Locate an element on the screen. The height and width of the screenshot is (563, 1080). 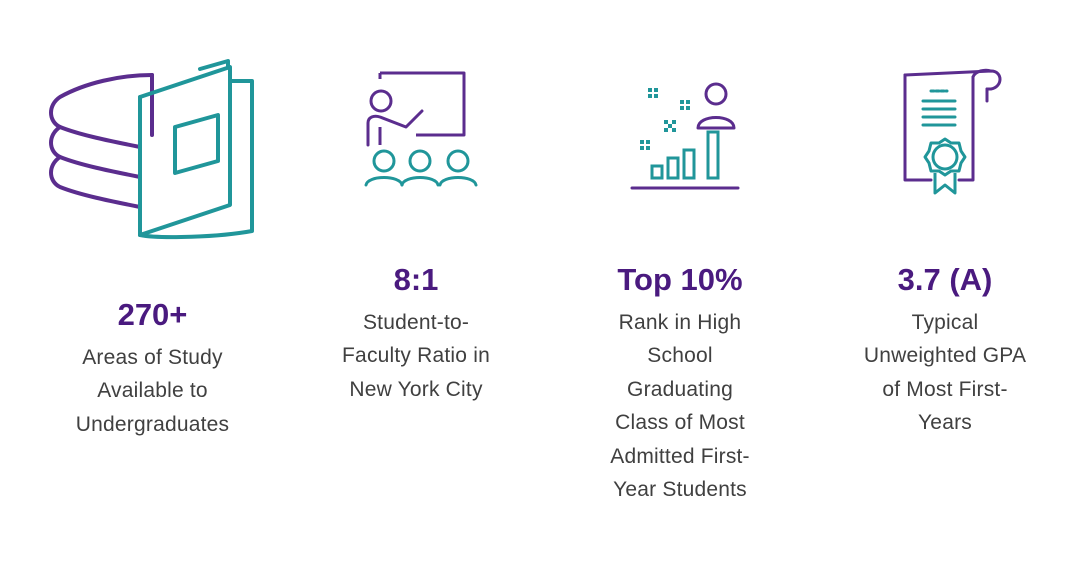
stat-value: 3.7 (A) is located at coordinates (945, 279).